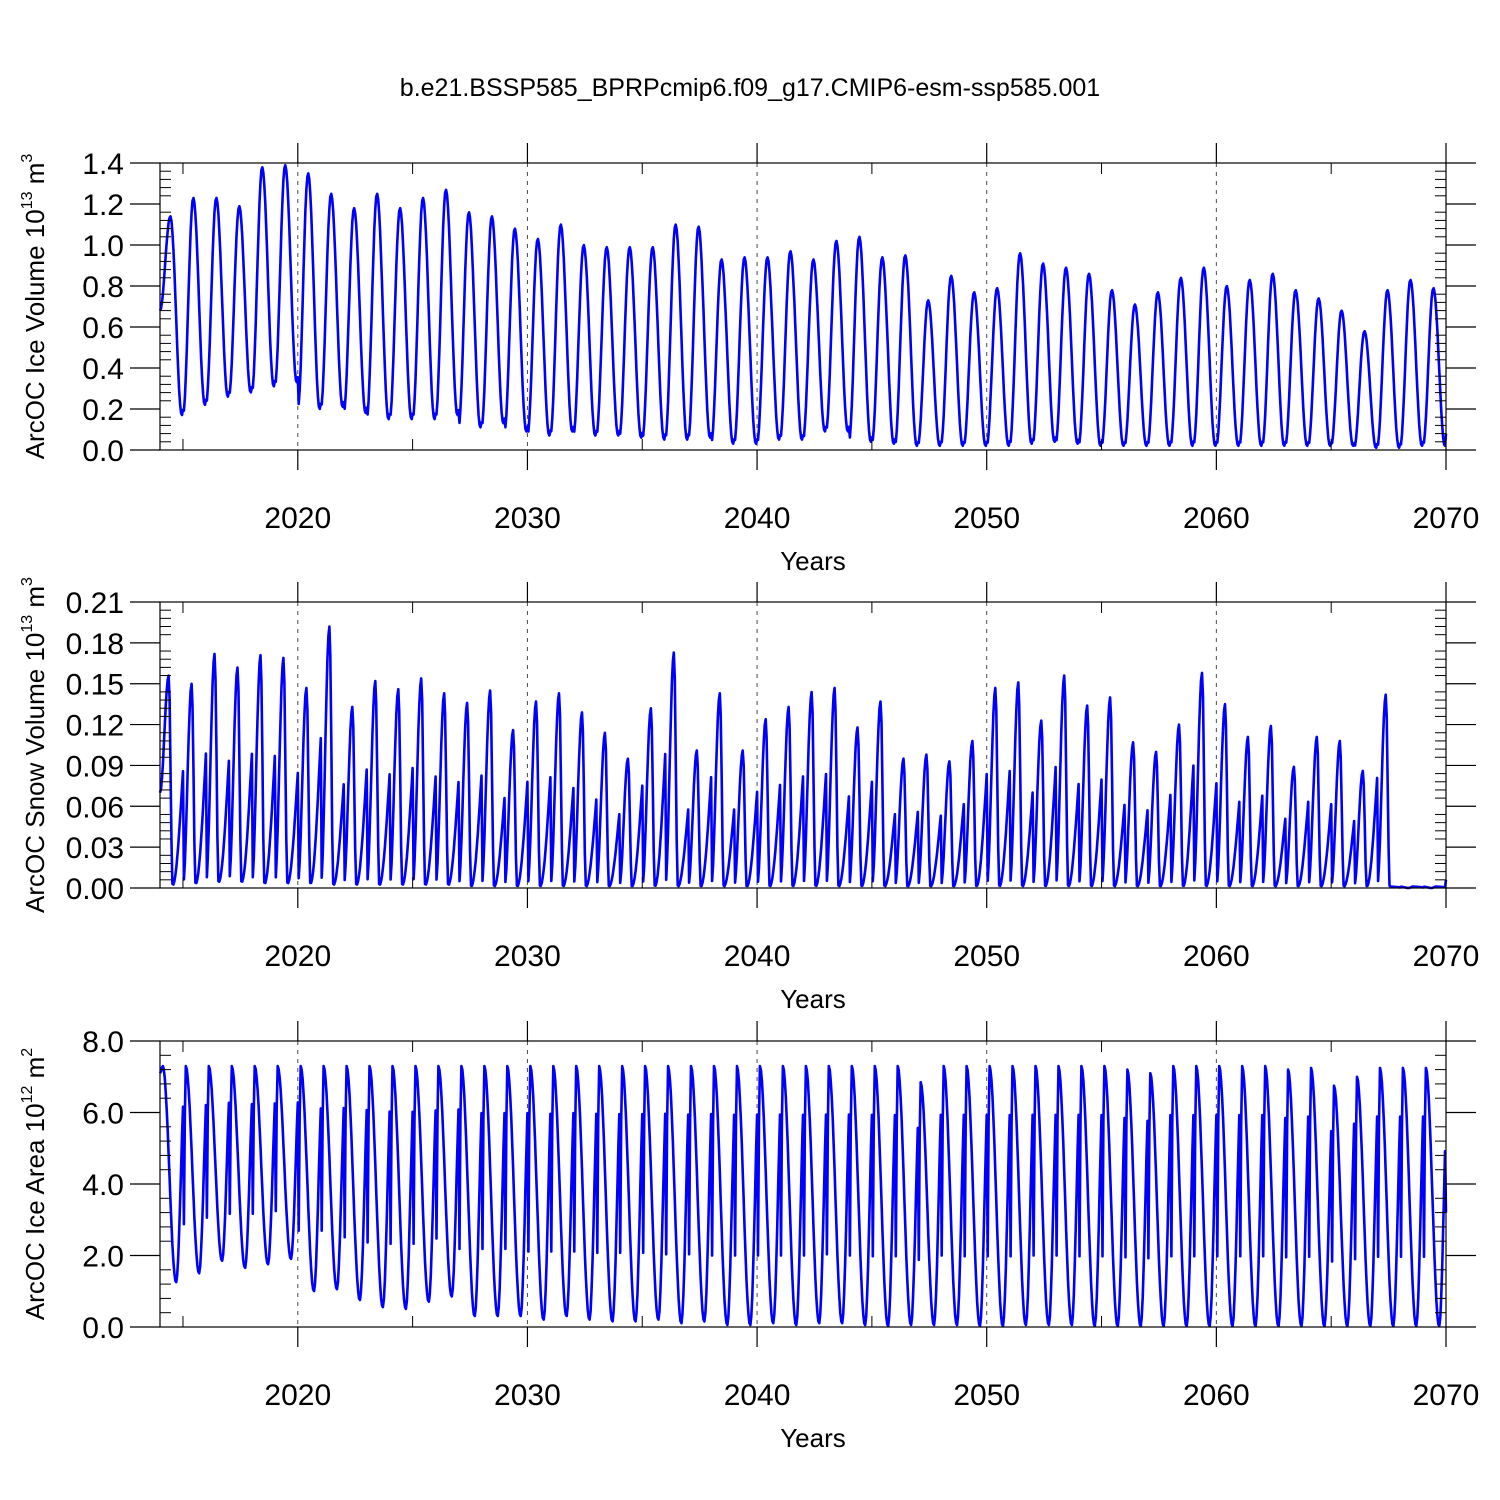 The width and height of the screenshot is (1500, 1500). I want to click on ylabel-text: ArcOC Ice Area 10, so click(35, 1211).